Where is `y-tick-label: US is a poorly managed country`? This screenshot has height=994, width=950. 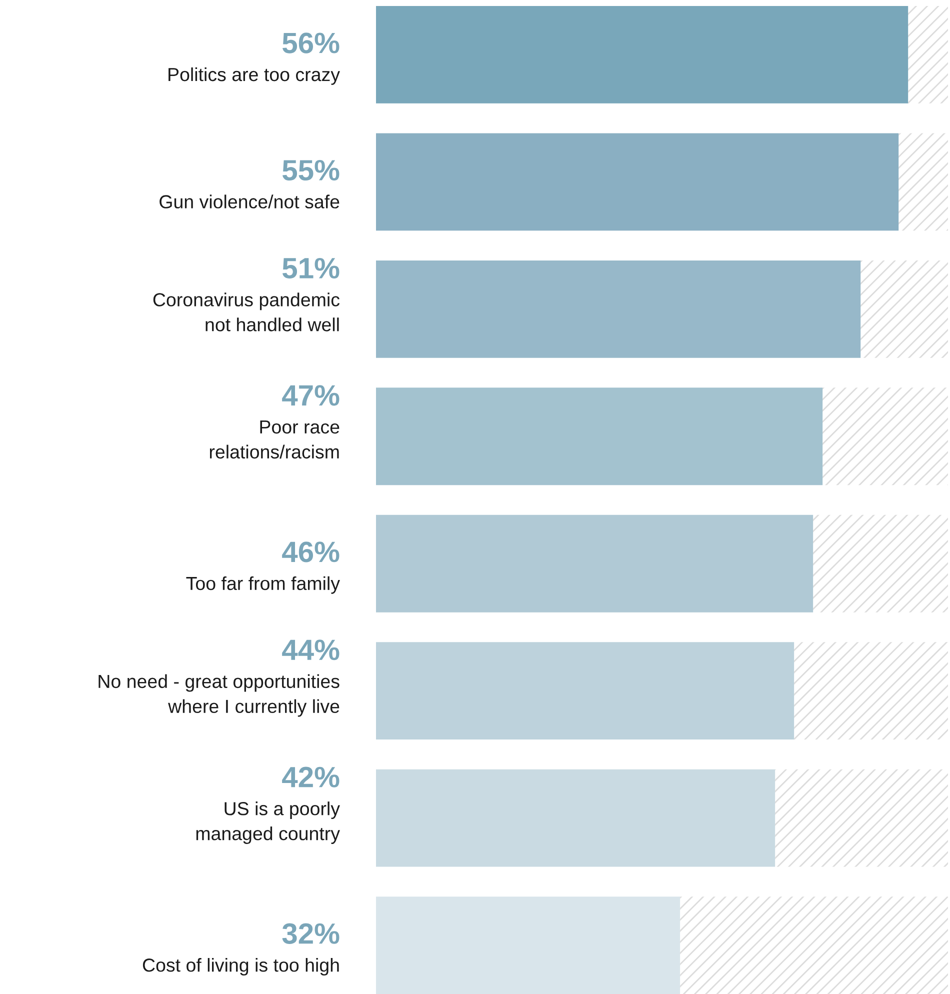 y-tick-label: US is a poorly managed country is located at coordinates (268, 823).